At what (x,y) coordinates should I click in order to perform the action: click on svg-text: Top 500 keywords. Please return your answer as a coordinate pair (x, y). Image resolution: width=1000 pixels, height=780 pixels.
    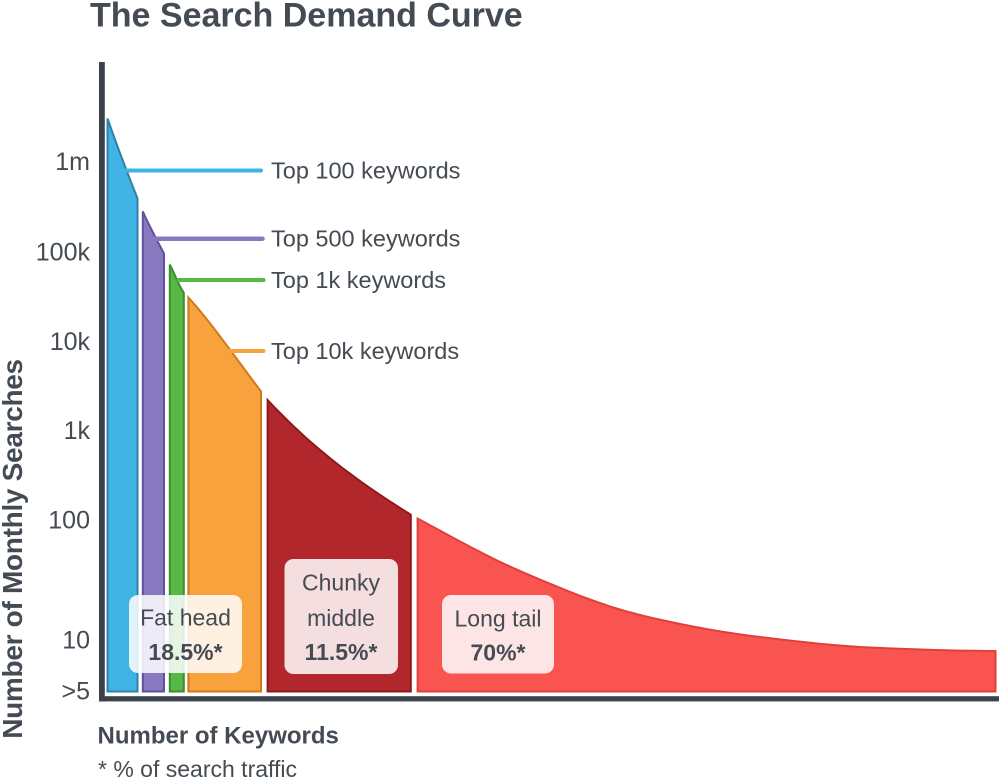
    Looking at the image, I should click on (365, 239).